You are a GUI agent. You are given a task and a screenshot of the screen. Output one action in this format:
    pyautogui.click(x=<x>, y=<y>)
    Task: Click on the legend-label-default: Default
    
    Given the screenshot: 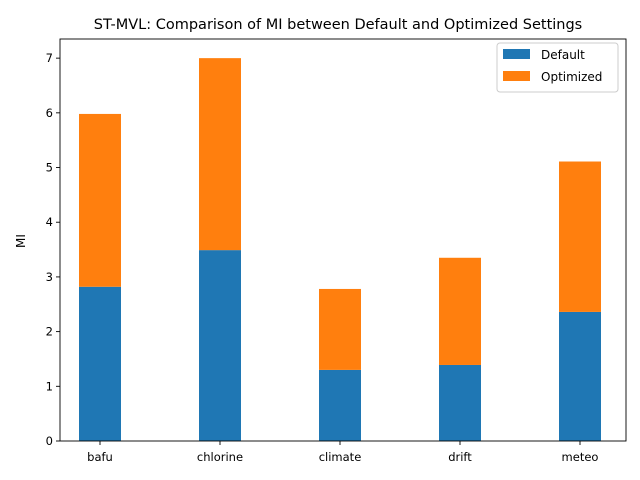 What is the action you would take?
    pyautogui.click(x=563, y=55)
    